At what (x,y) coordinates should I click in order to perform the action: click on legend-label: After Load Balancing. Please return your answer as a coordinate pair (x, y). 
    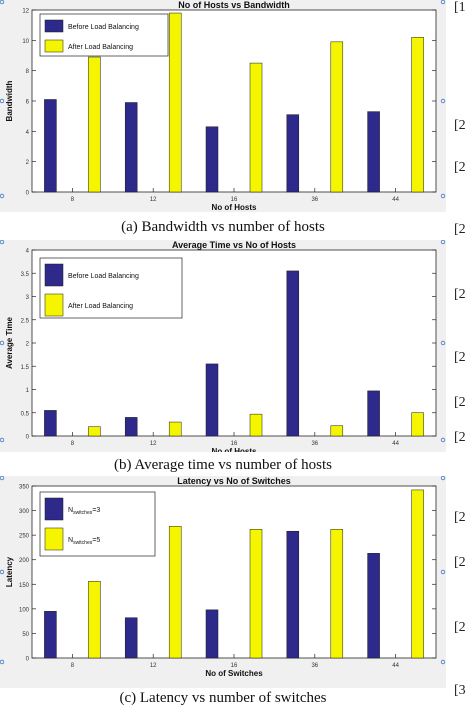
    Looking at the image, I should click on (100, 47).